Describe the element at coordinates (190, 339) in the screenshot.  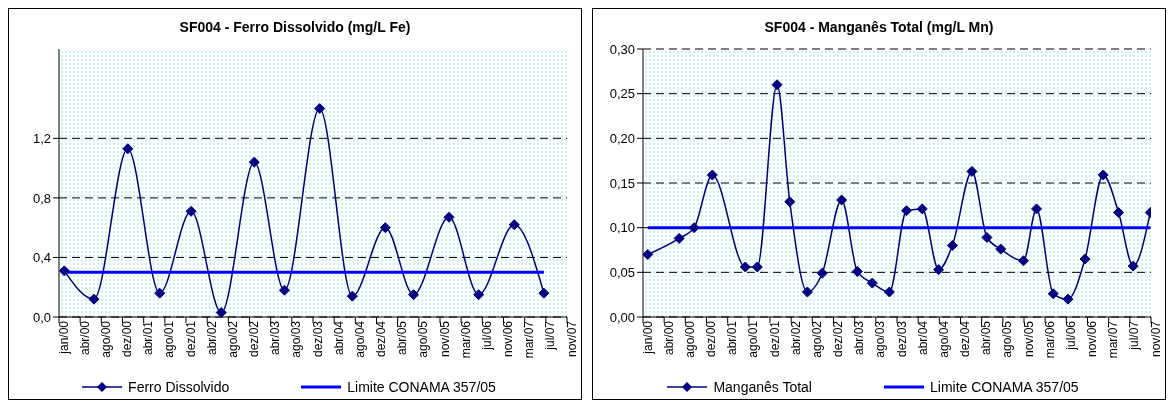
I see `x-tick-label: dez/01` at that location.